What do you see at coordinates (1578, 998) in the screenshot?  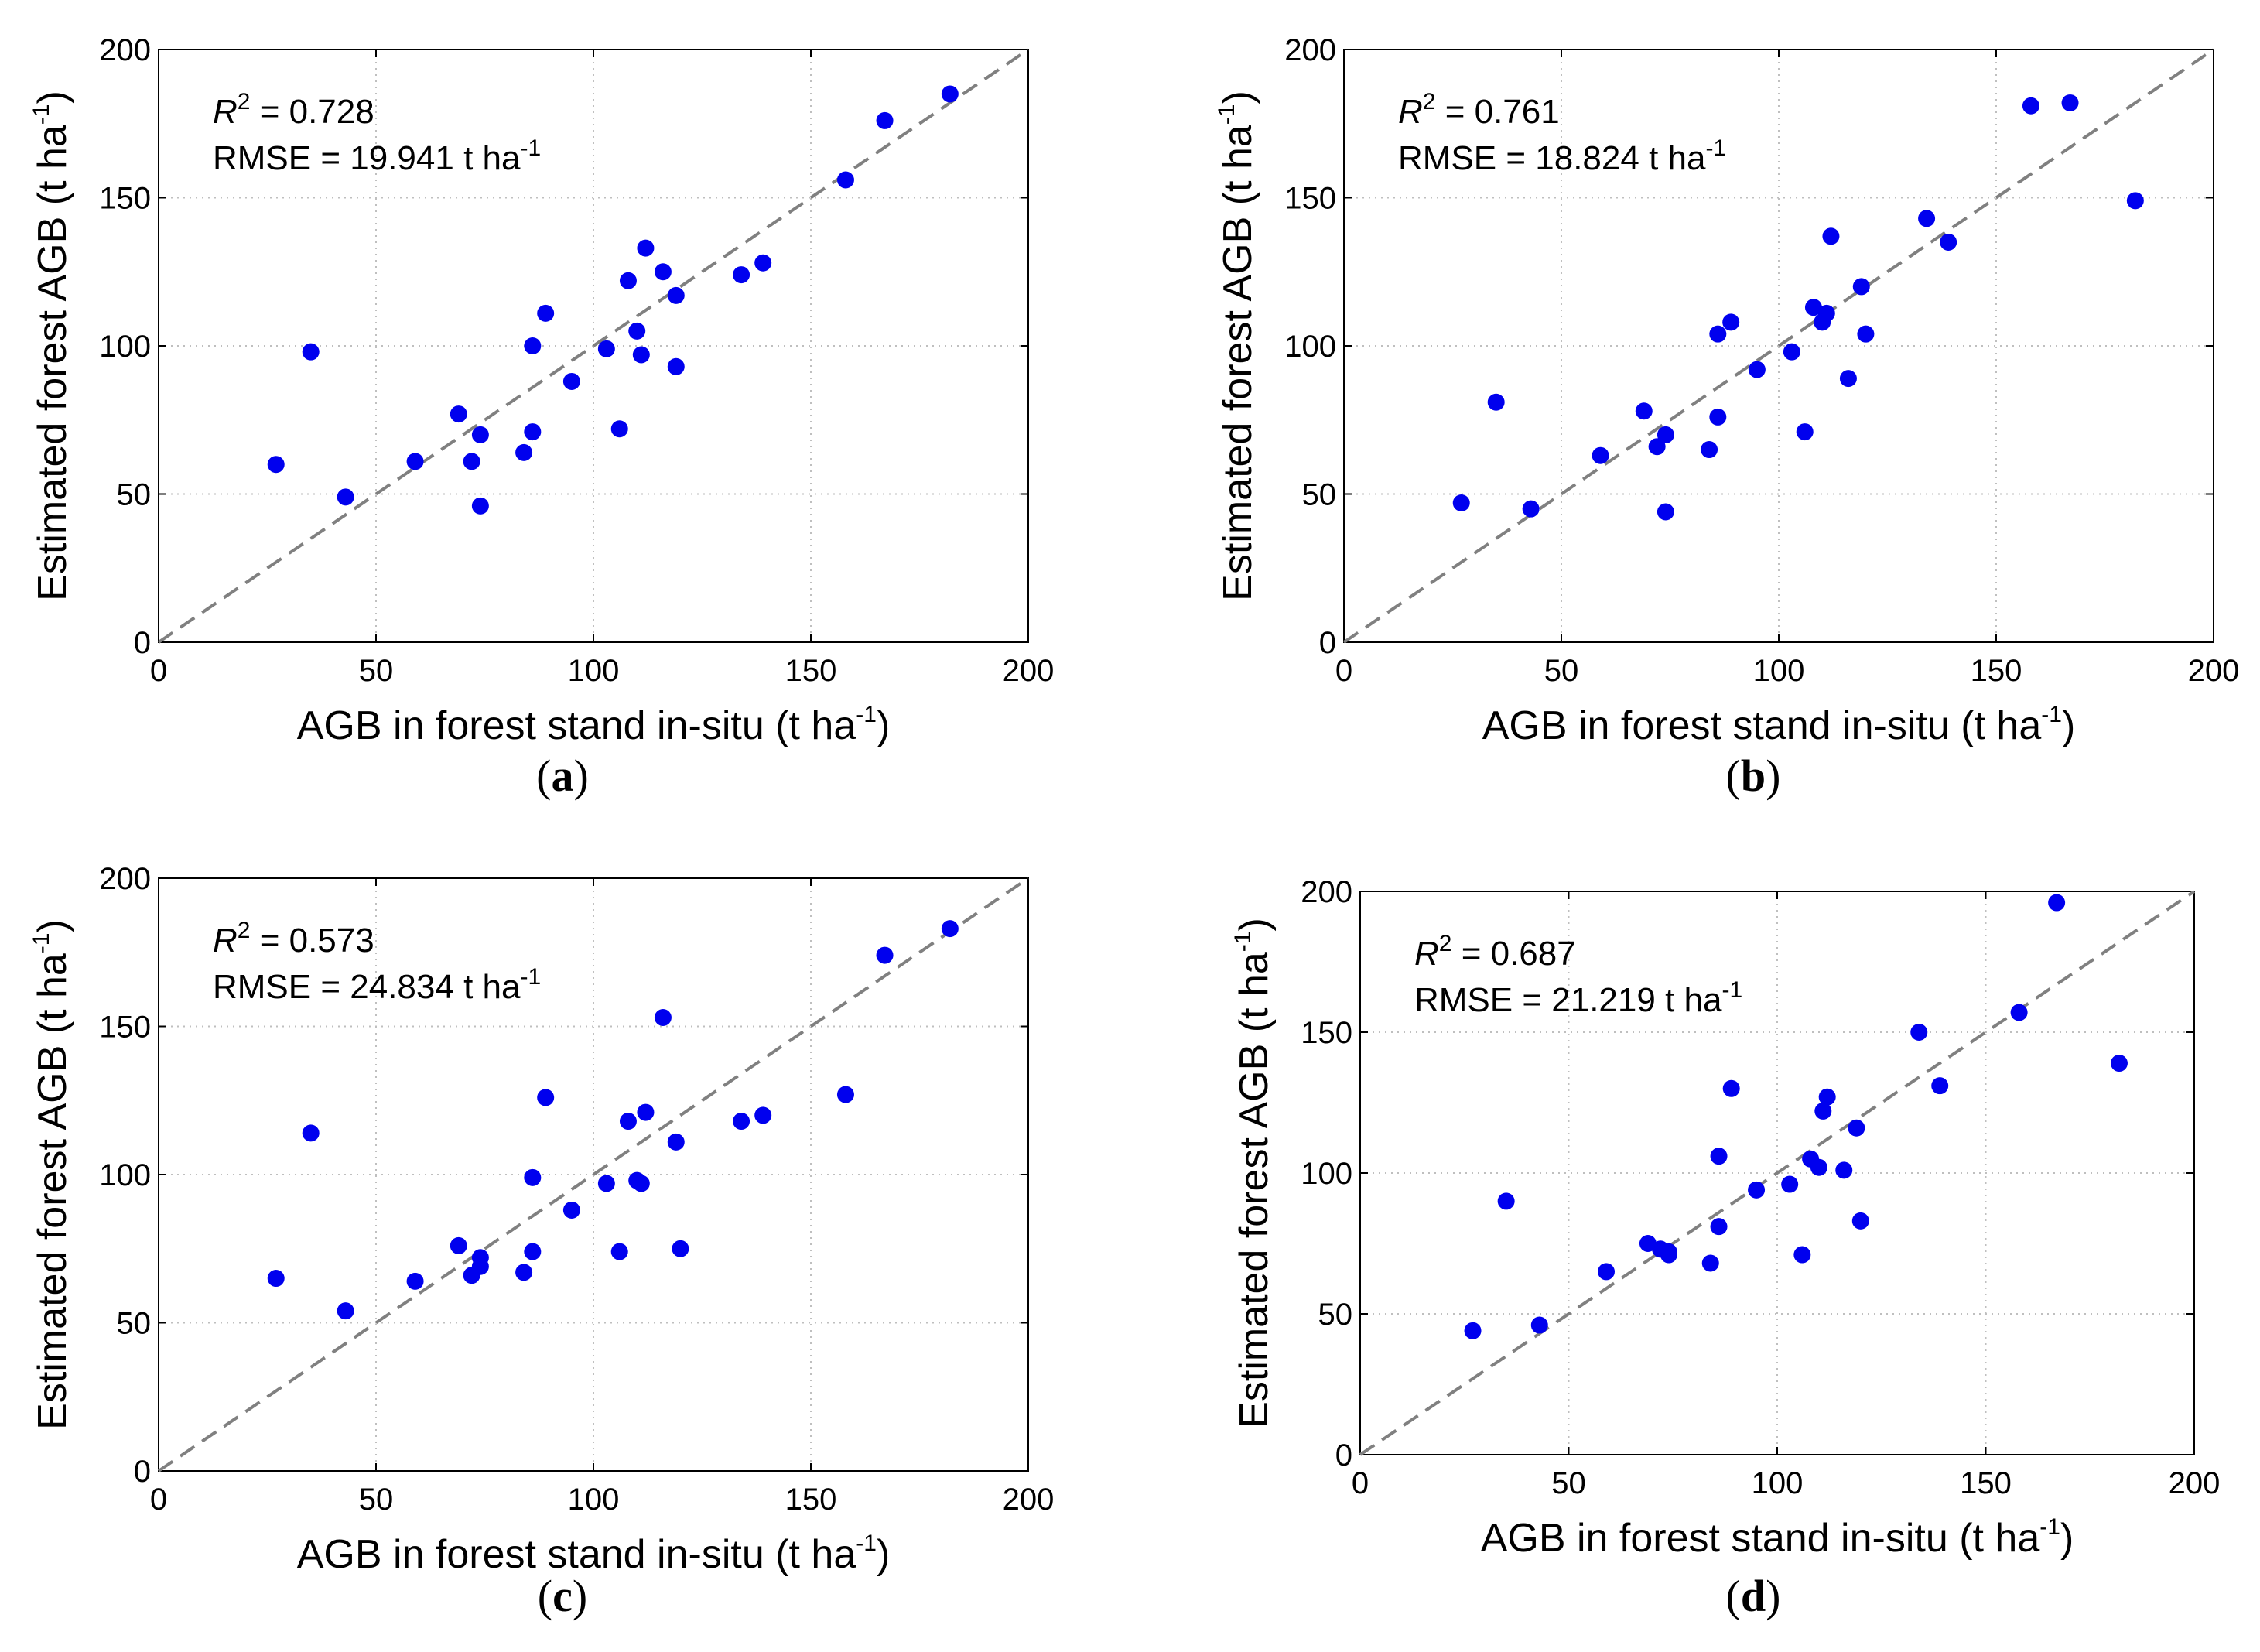 I see `rmse-text: RMSE = 21.219 t ha-1` at bounding box center [1578, 998].